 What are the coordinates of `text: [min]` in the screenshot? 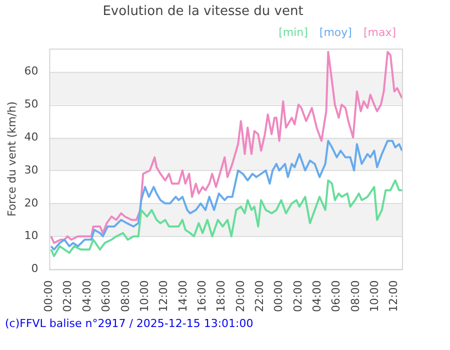 It's located at (293, 32).